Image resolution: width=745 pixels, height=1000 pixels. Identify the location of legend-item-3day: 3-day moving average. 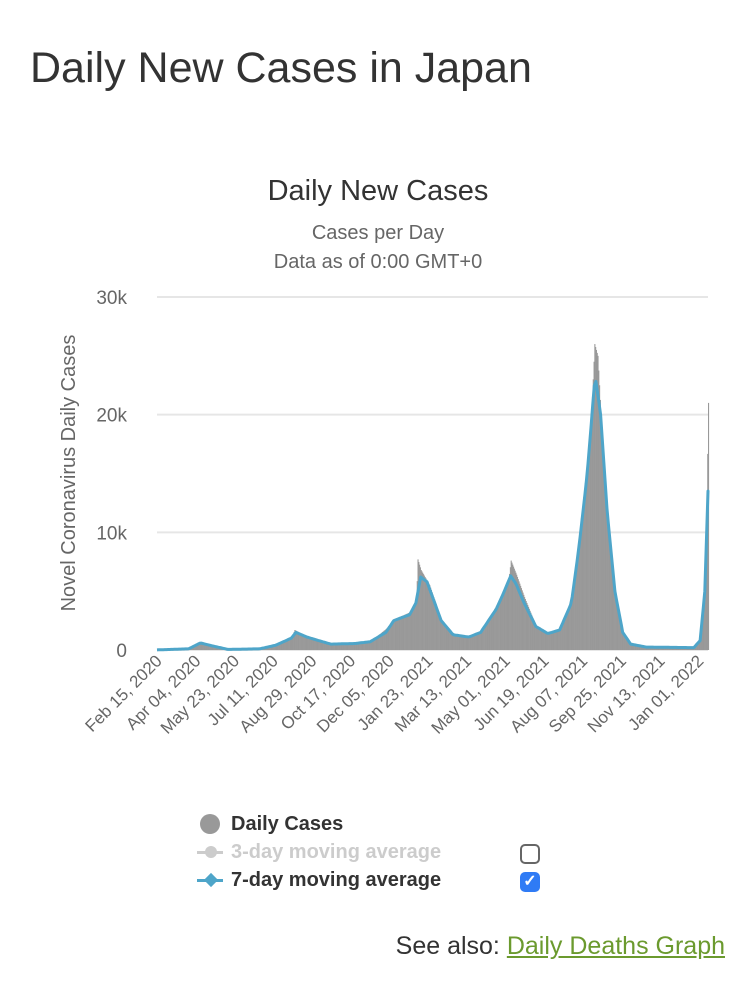
(367, 852).